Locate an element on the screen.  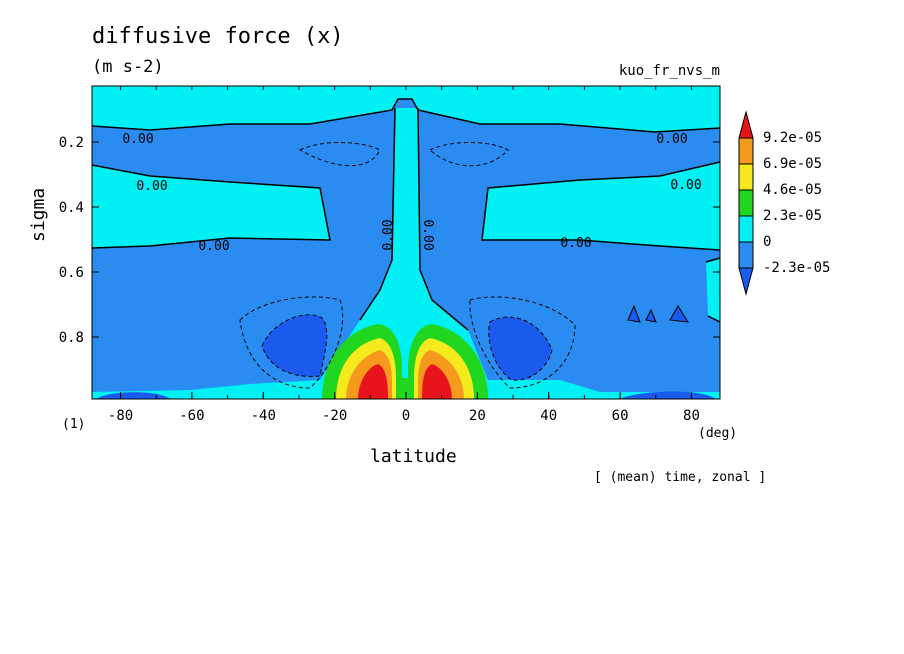
y-tick-label: 0.8 is located at coordinates (71, 338).